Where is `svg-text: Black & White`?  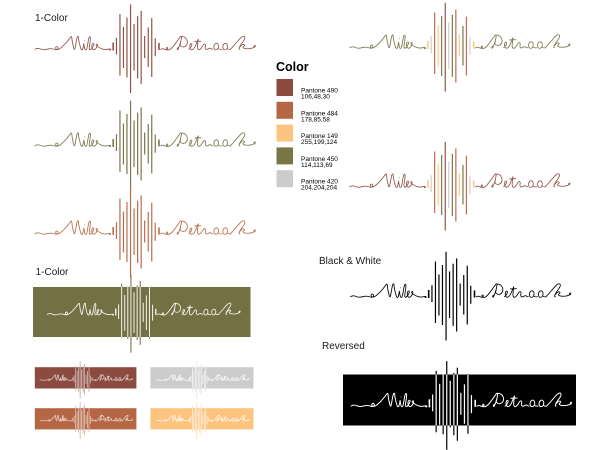 svg-text: Black & White is located at coordinates (350, 261).